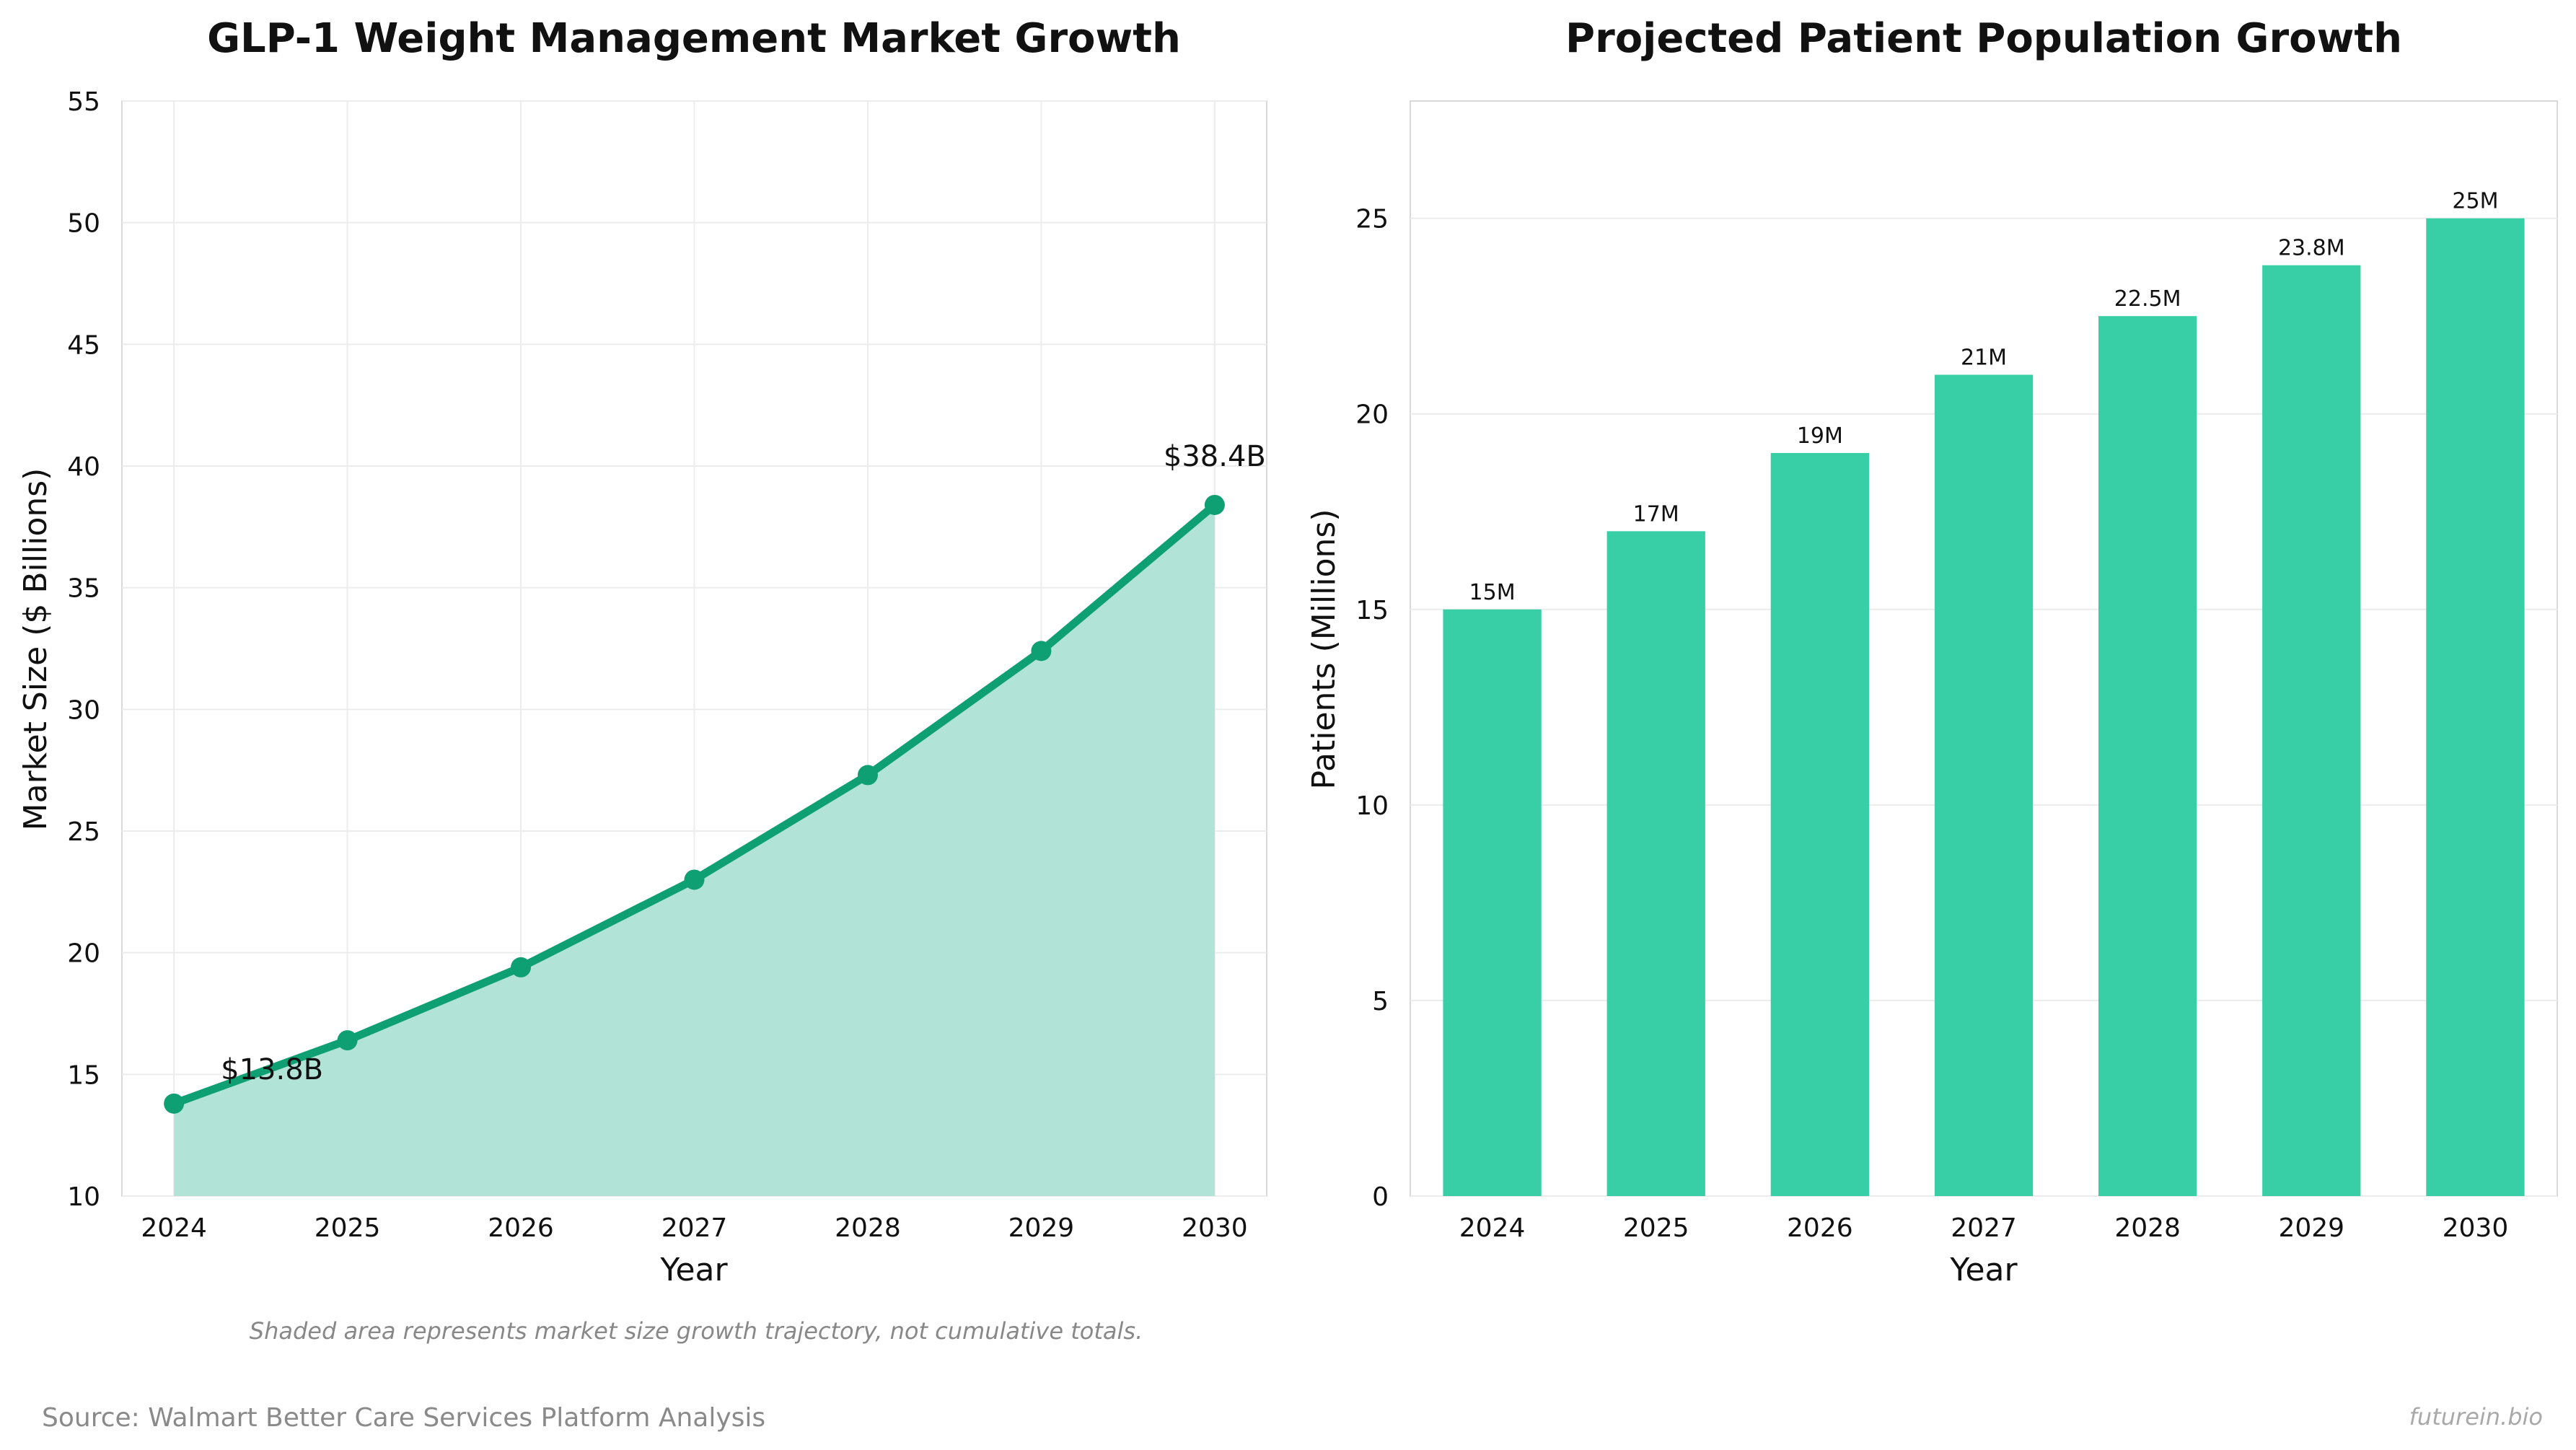 This screenshot has height=1450, width=2576. Describe the element at coordinates (83, 102) in the screenshot. I see `y-tick-label: 55` at that location.